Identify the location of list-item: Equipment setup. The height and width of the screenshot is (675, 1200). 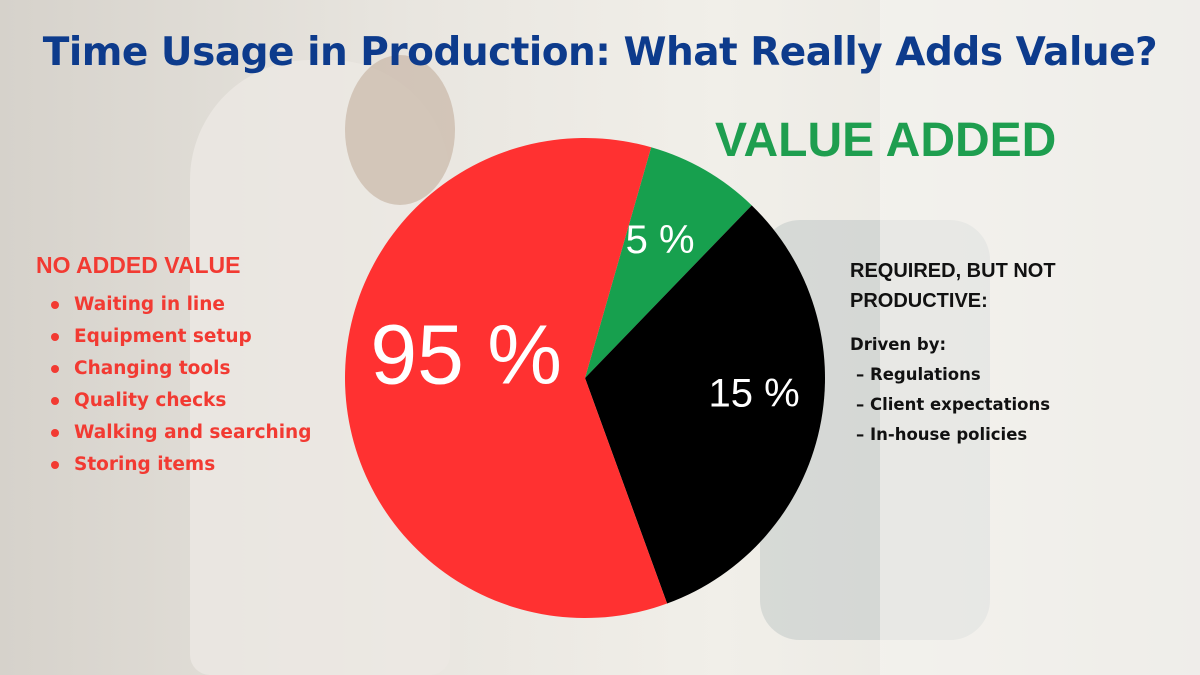
(196, 337).